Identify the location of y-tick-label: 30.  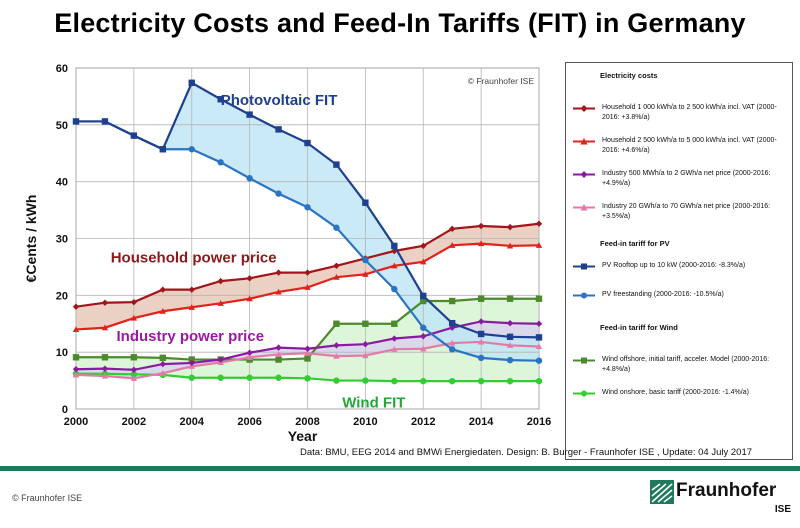
(62, 240).